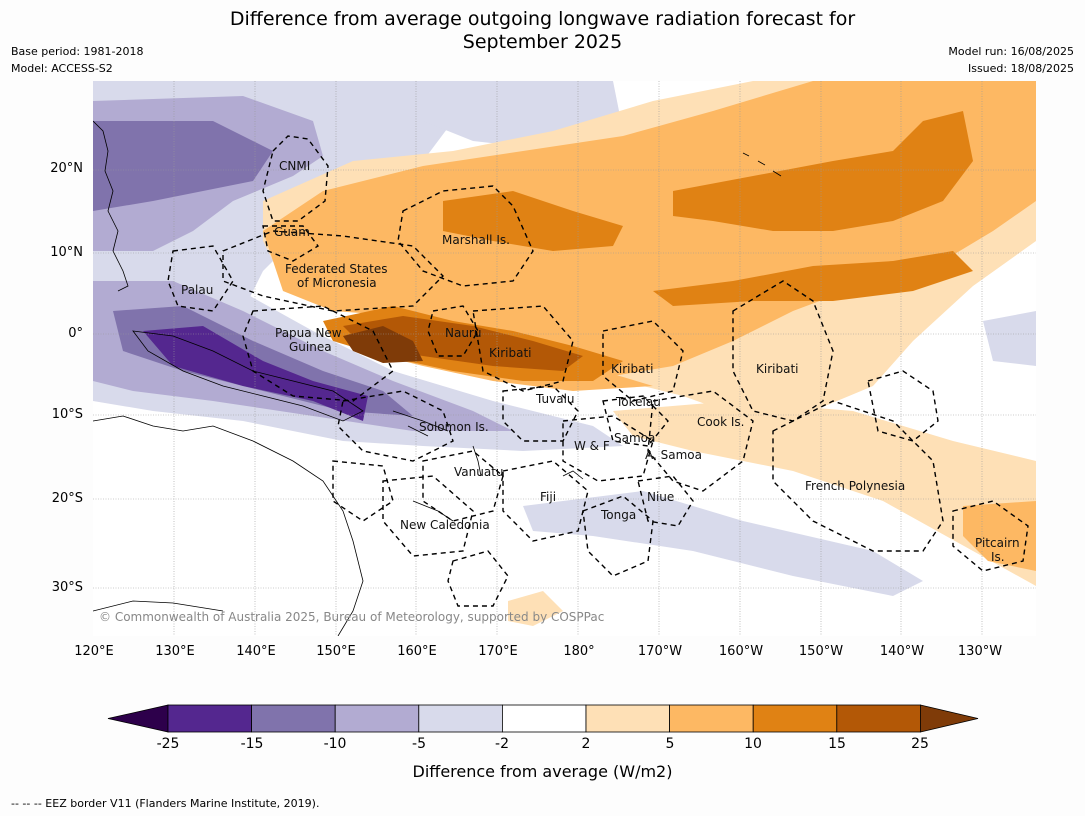  I want to click on label-palau: Palau, so click(197, 290).